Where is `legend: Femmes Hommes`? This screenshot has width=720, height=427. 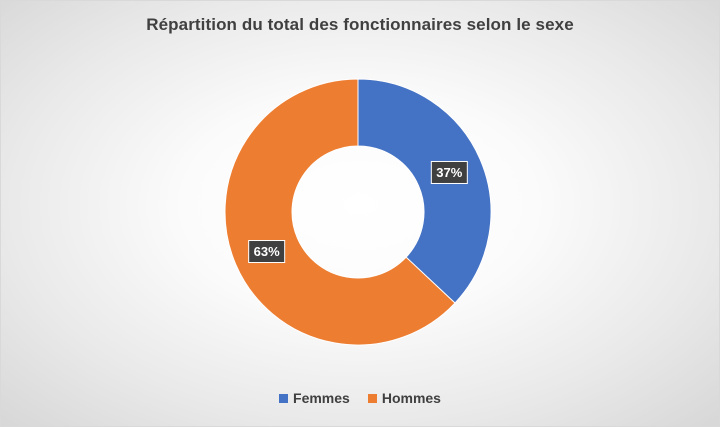
legend: Femmes Hommes is located at coordinates (360, 398).